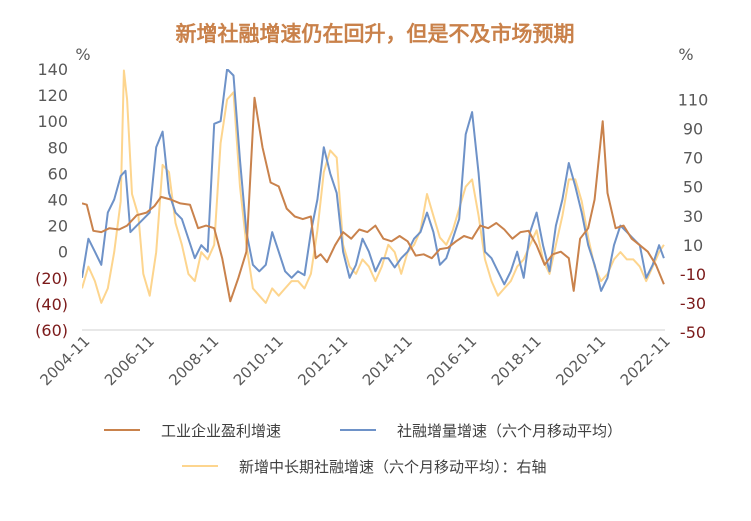  Describe the element at coordinates (82, 54) in the screenshot. I see `left-axis-unit: %` at that location.